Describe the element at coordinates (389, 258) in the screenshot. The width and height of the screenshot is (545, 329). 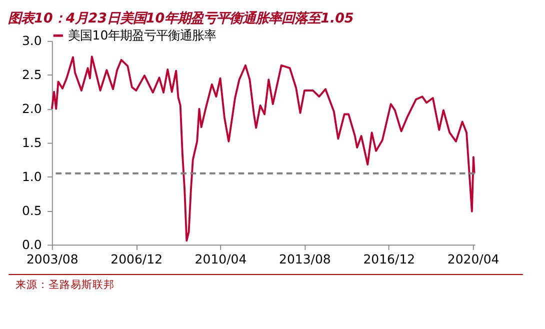
I see `x-tick-label: 2016/12` at that location.